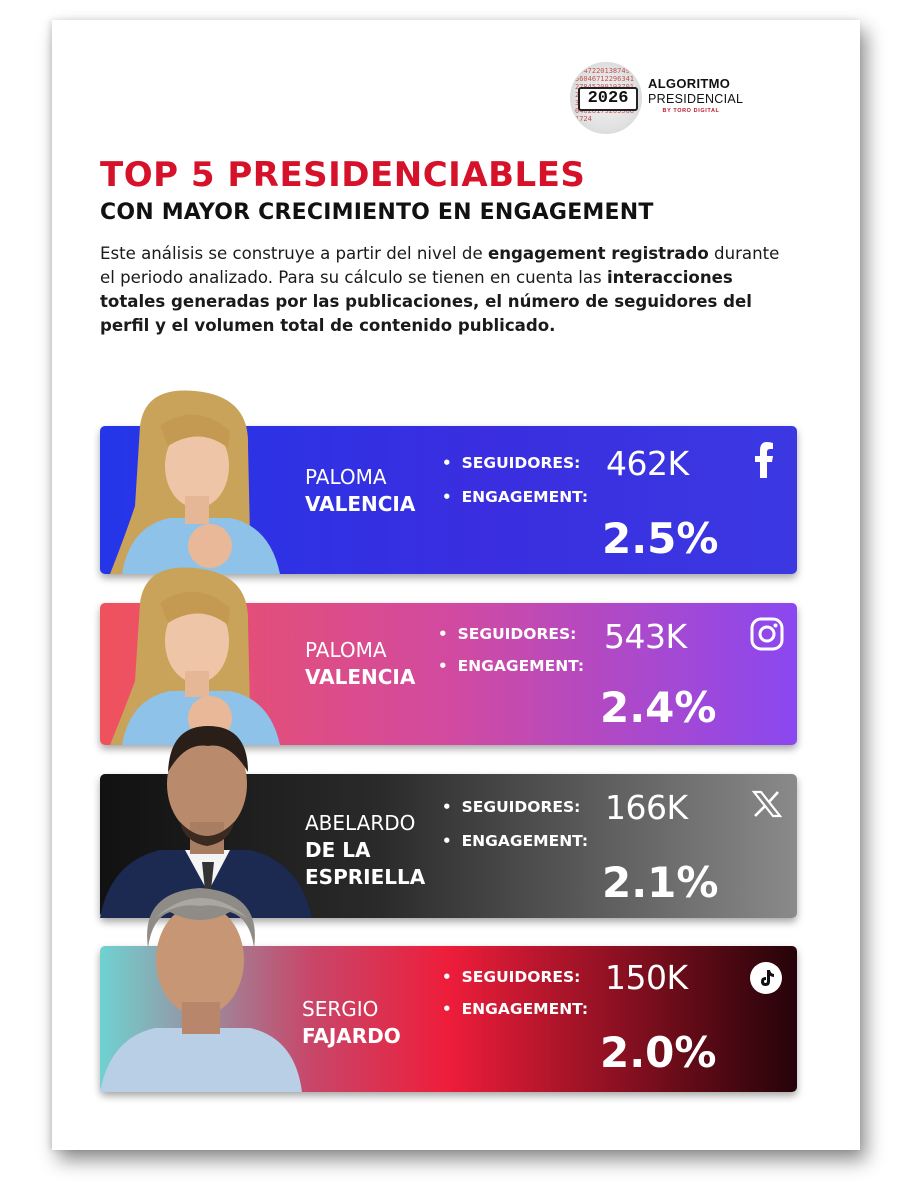  I want to click on engagement-value: 2.1%, so click(660, 882).